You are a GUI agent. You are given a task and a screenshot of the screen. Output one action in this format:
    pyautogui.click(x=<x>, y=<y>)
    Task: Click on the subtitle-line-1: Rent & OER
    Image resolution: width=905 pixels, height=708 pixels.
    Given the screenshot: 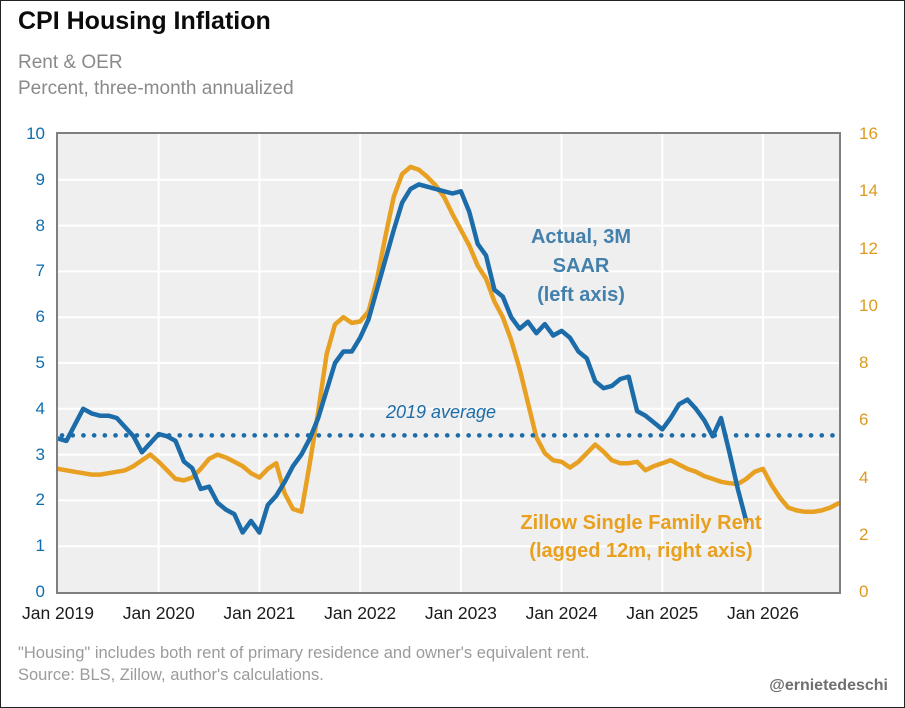 What is the action you would take?
    pyautogui.click(x=70, y=62)
    